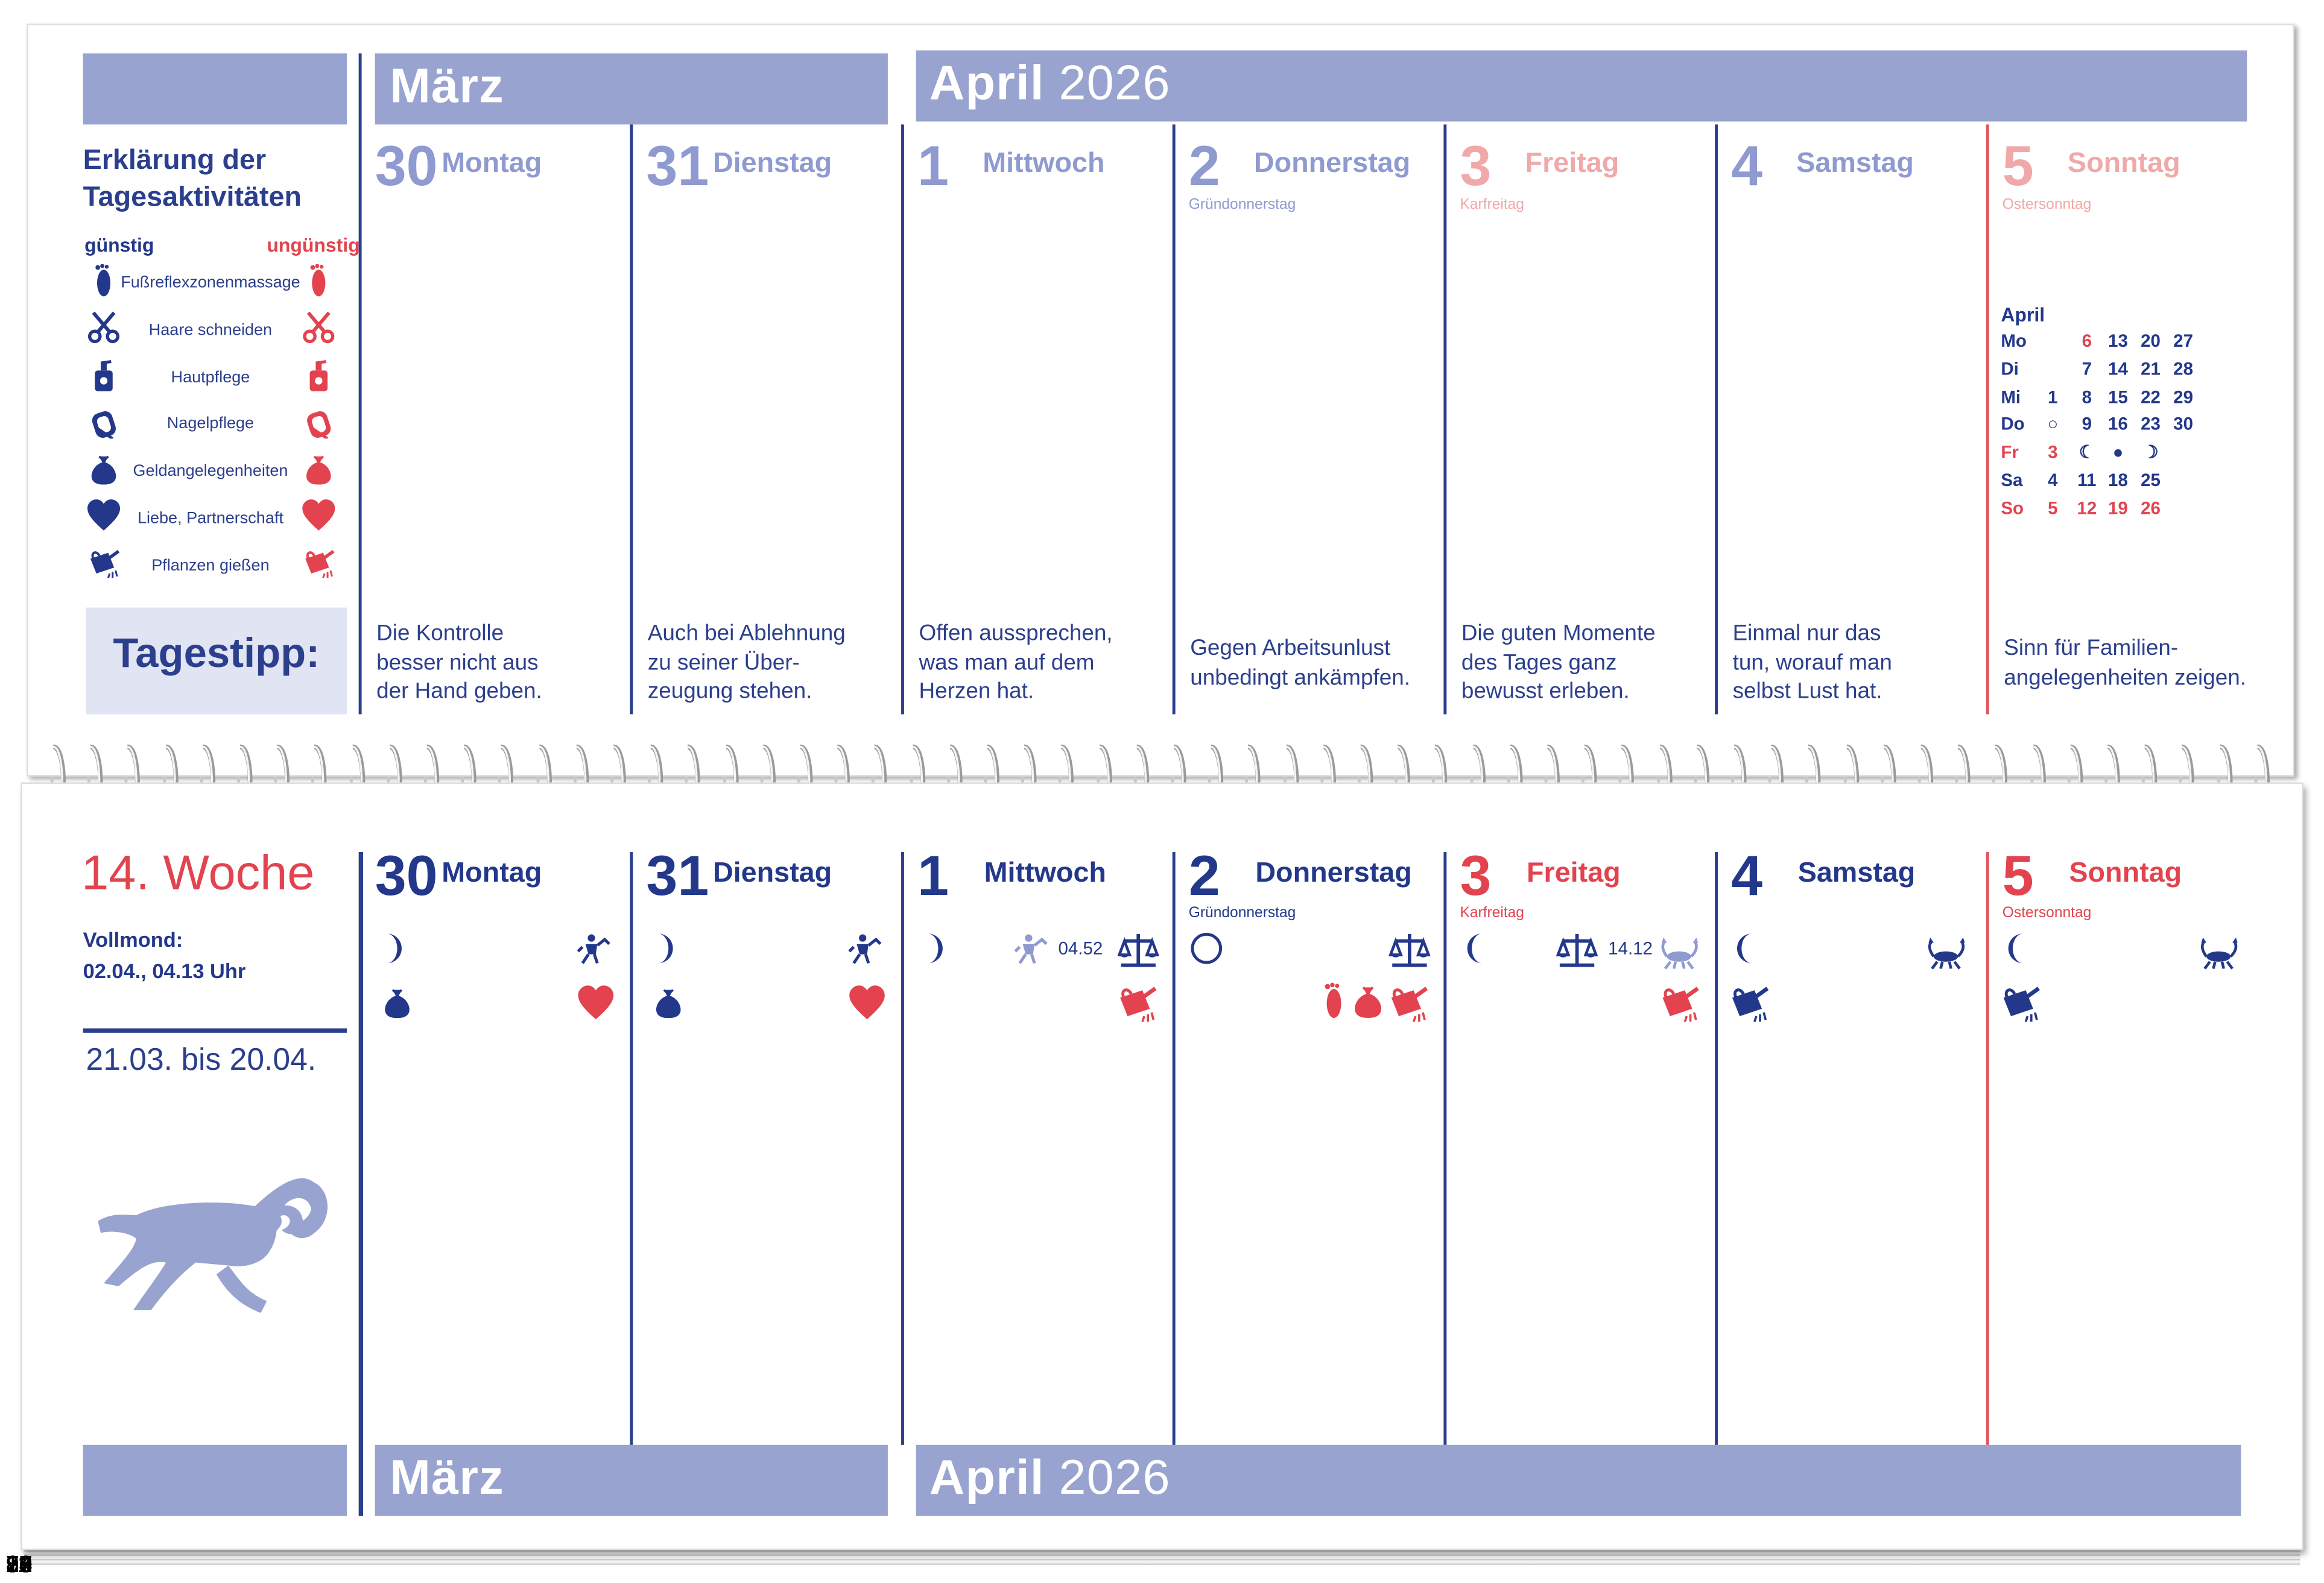 The width and height of the screenshot is (2324, 1583). Describe the element at coordinates (406, 168) in the screenshot. I see `top-day-number: 30` at that location.